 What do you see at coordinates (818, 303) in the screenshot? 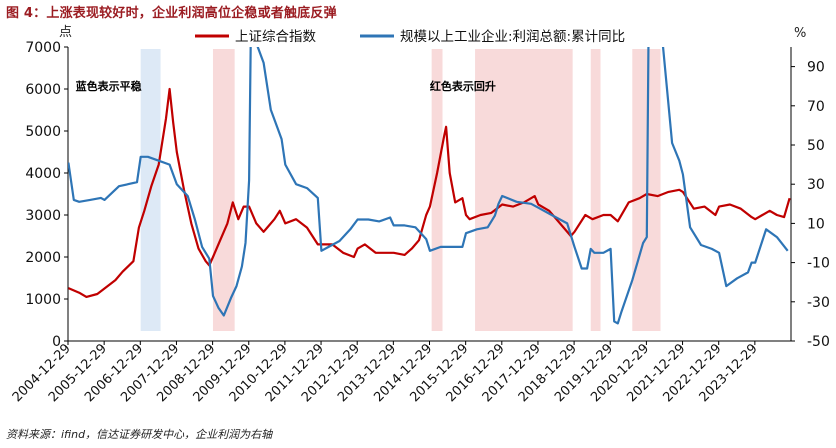
I see `right-tick-label: -30` at bounding box center [818, 303].